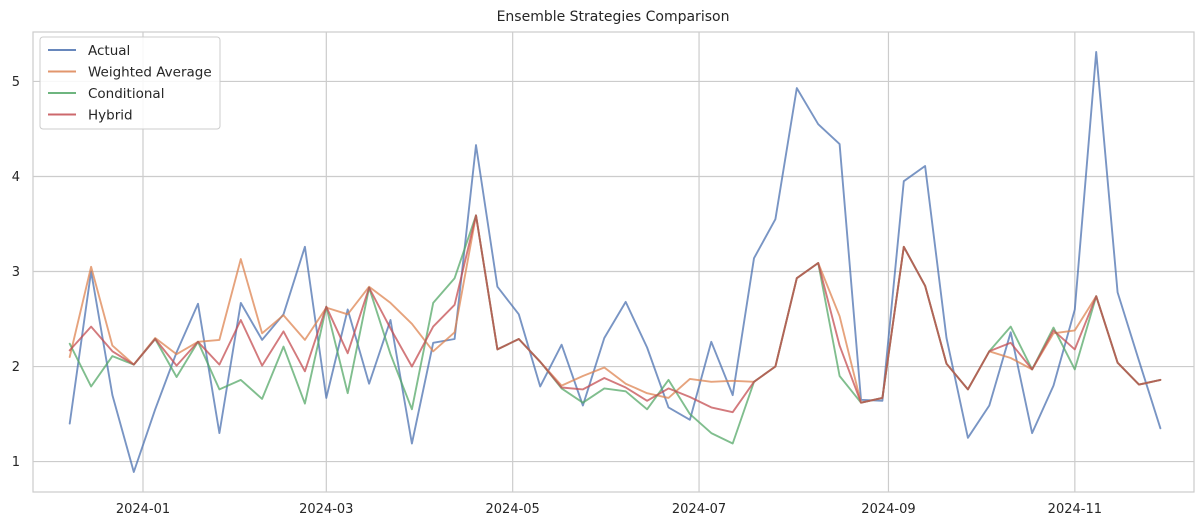  What do you see at coordinates (326, 509) in the screenshot?
I see `x-tick-label: 2024-03` at bounding box center [326, 509].